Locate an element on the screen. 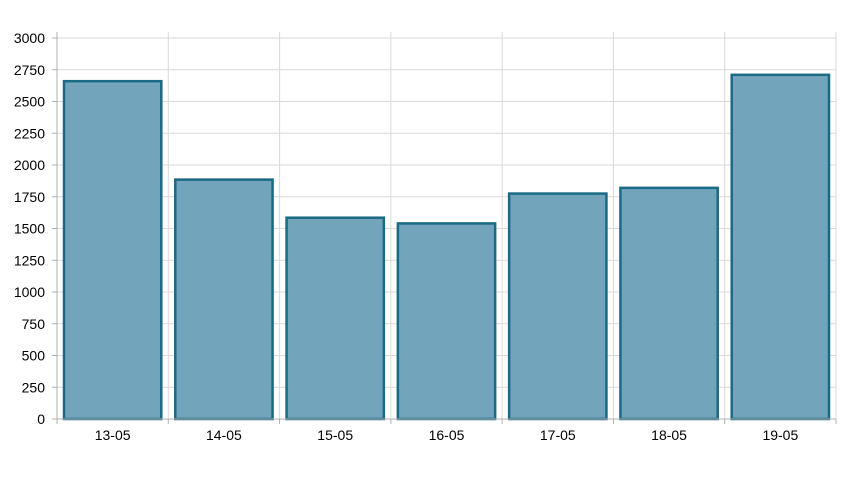 The image size is (841, 479). x-tick-label: 13-05 is located at coordinates (113, 435).